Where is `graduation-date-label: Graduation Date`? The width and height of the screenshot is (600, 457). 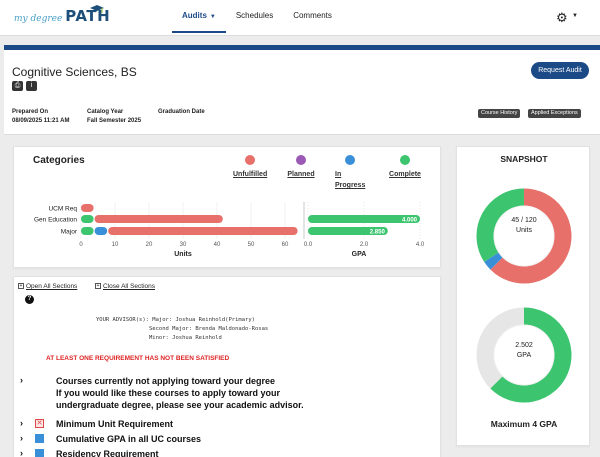 graduation-date-label: Graduation Date is located at coordinates (181, 112).